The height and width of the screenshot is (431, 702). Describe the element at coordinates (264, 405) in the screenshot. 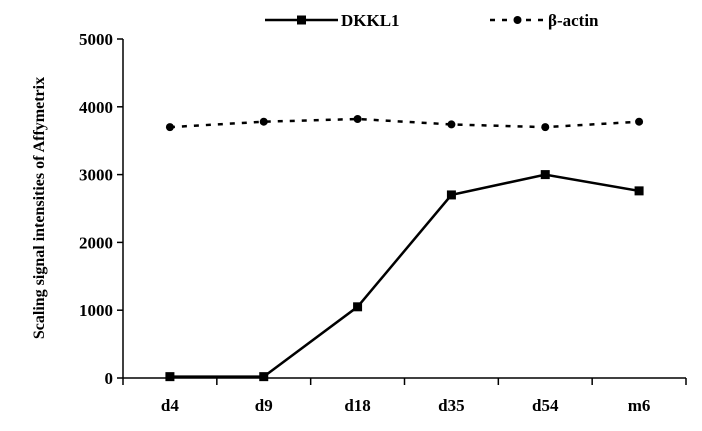

I see `x-tick-label: d9` at that location.